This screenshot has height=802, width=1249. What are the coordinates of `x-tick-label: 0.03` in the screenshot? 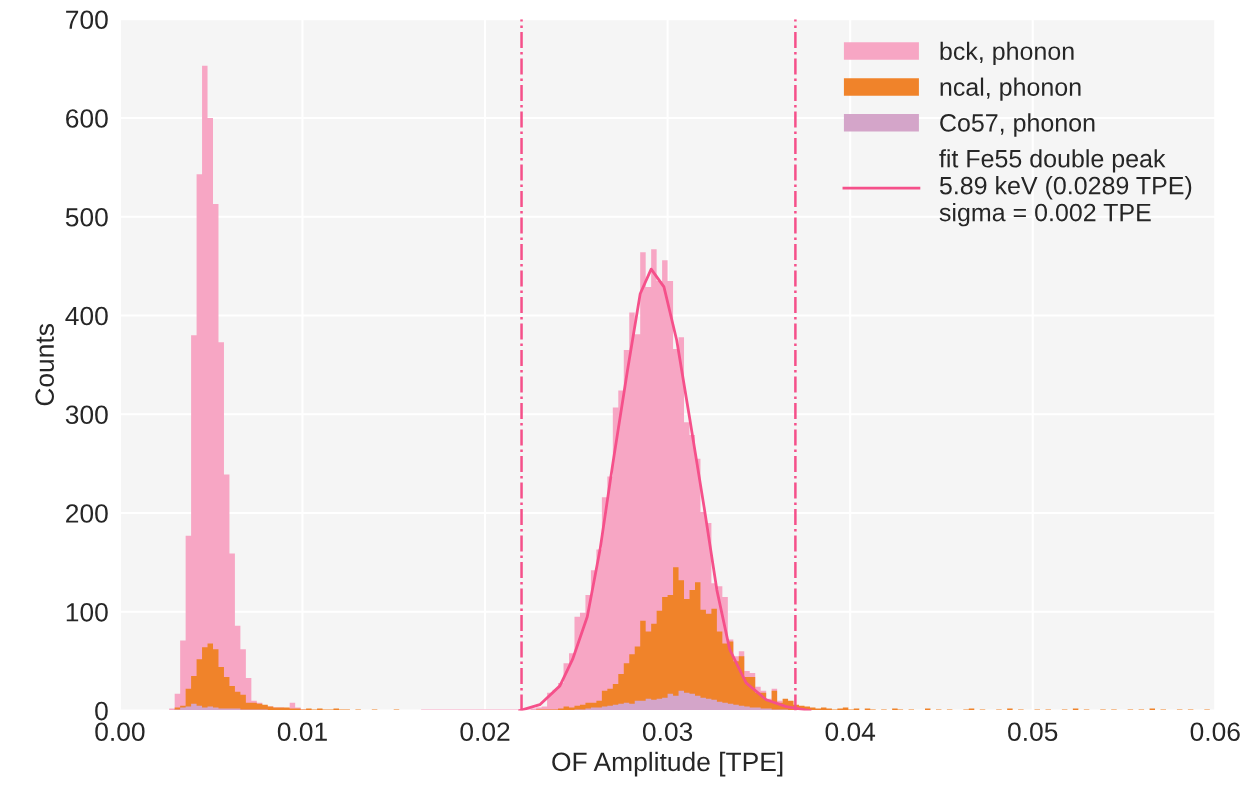 It's located at (667, 732).